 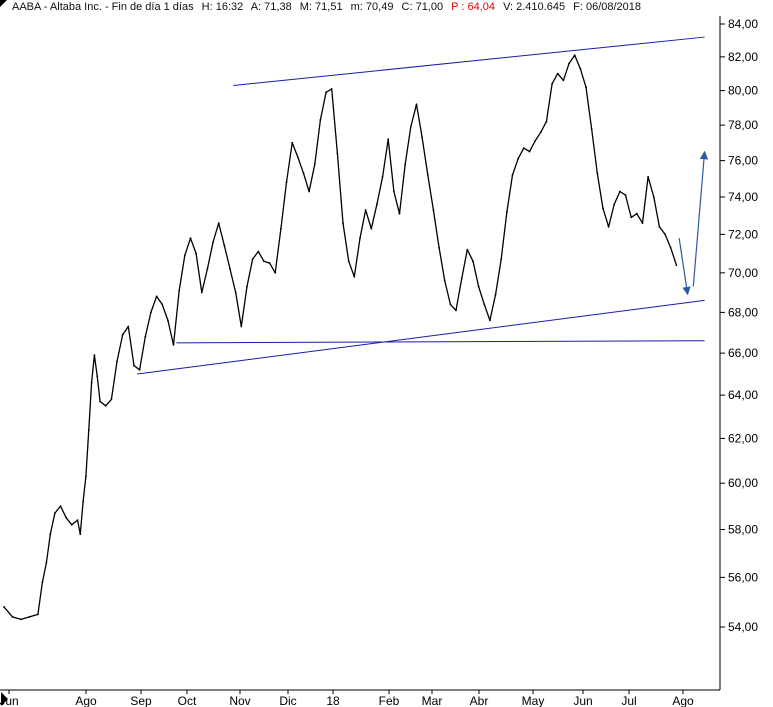 I want to click on header-close: C: 71,00, so click(x=422, y=7).